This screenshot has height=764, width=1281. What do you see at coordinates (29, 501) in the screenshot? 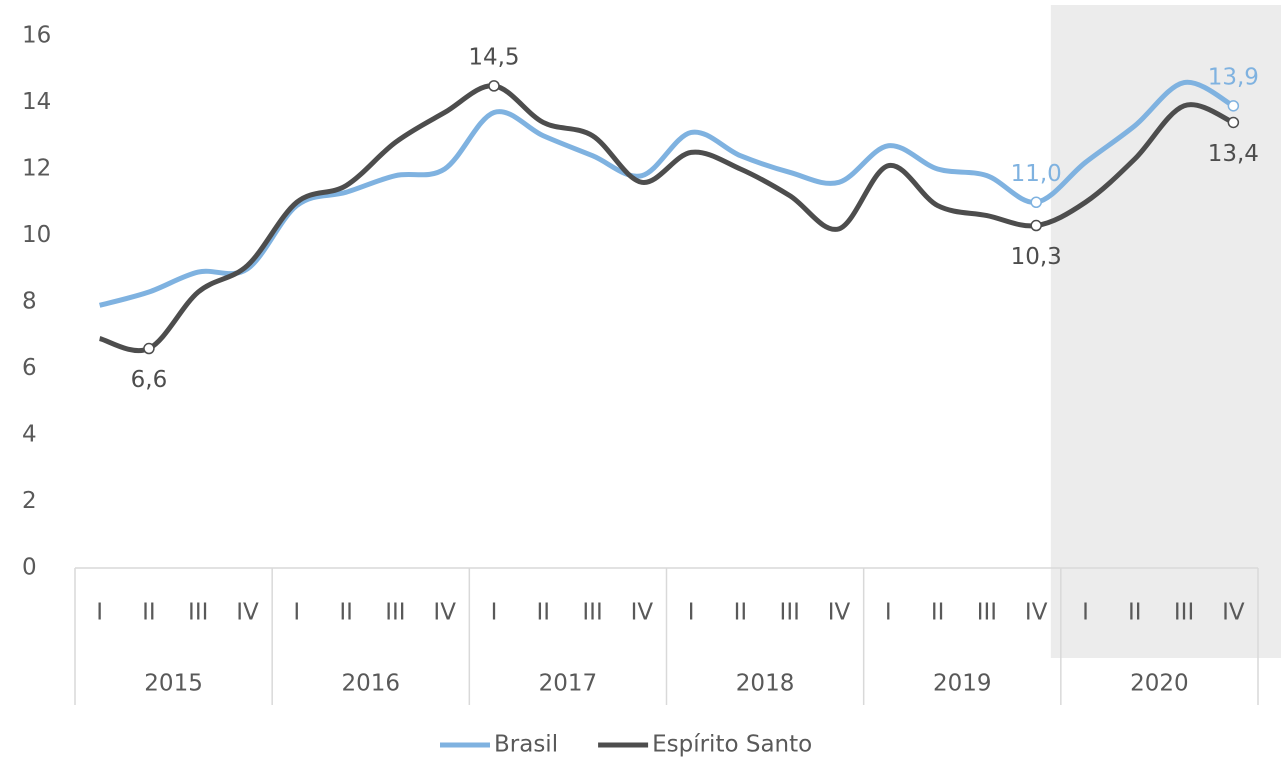
I see `y-tick-label: 2` at bounding box center [29, 501].